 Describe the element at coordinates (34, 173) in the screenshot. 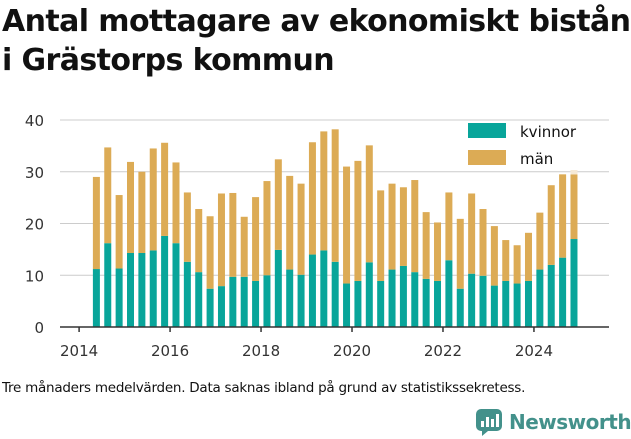

I see `y-tick-label: 30` at that location.